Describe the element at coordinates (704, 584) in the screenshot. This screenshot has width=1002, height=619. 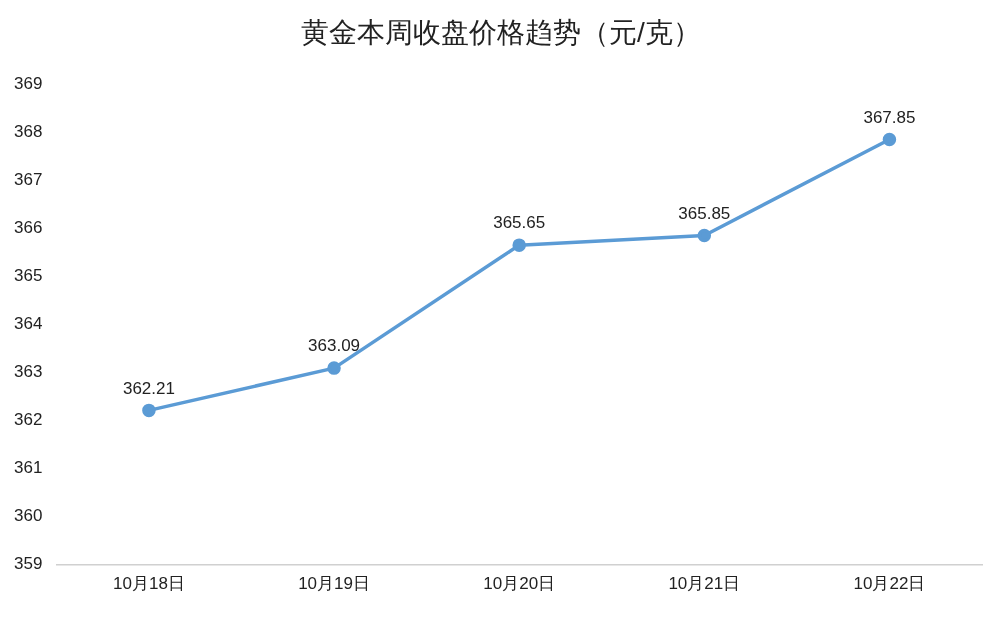
I see `x-tick-label: 10月21日` at that location.